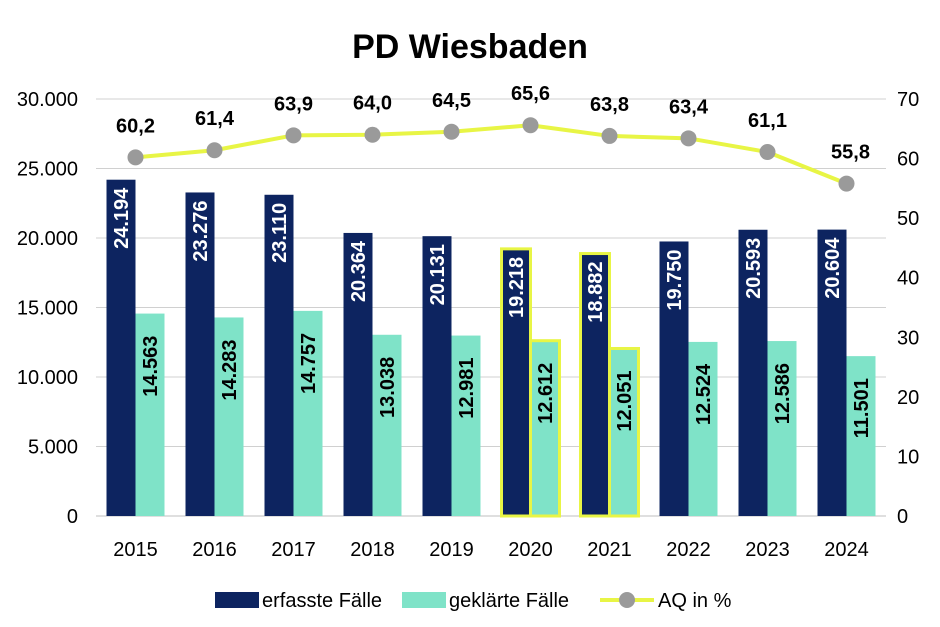  Describe the element at coordinates (530, 550) in the screenshot. I see `x-tick-label: 2020` at that location.